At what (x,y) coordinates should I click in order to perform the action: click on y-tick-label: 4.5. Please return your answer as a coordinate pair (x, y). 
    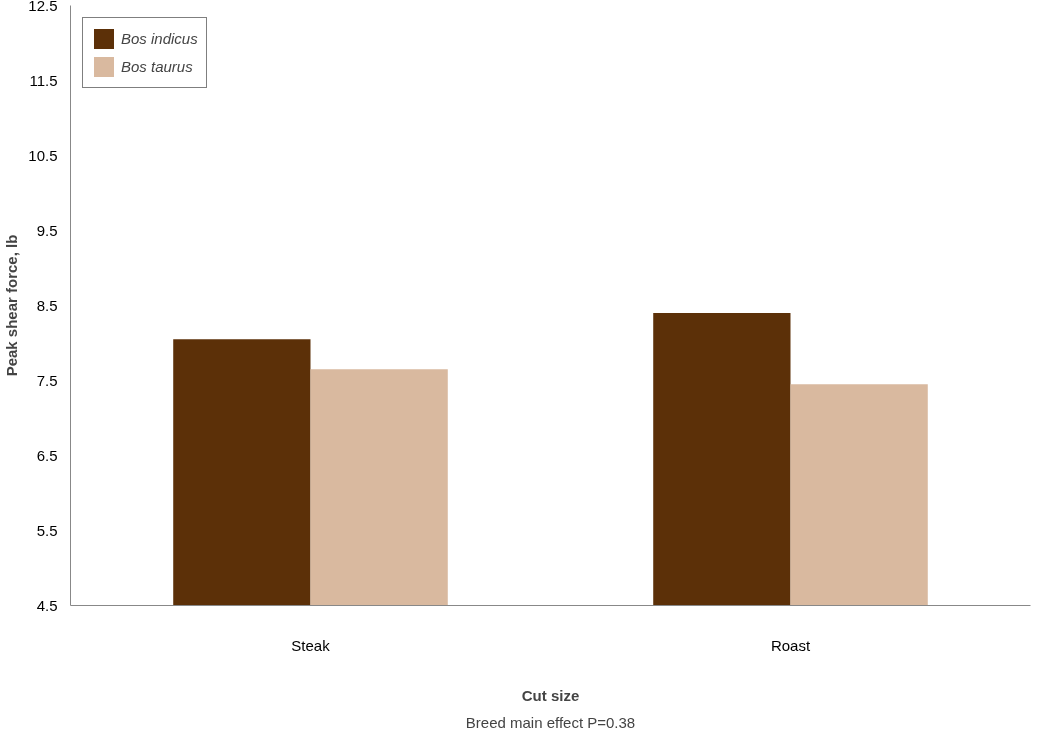
    Looking at the image, I should click on (47, 605).